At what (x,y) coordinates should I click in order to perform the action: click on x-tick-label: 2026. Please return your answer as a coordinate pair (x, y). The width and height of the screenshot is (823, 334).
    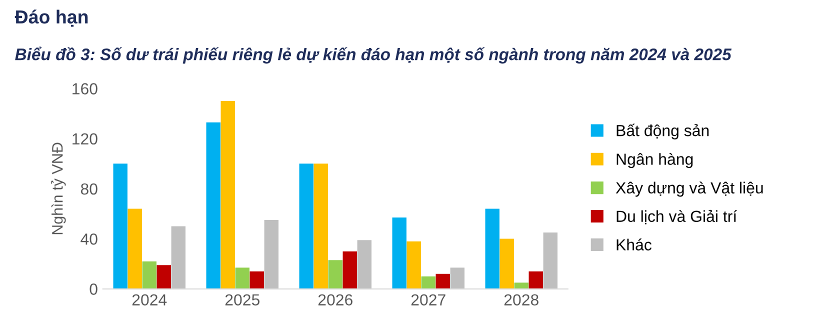
    Looking at the image, I should click on (335, 300).